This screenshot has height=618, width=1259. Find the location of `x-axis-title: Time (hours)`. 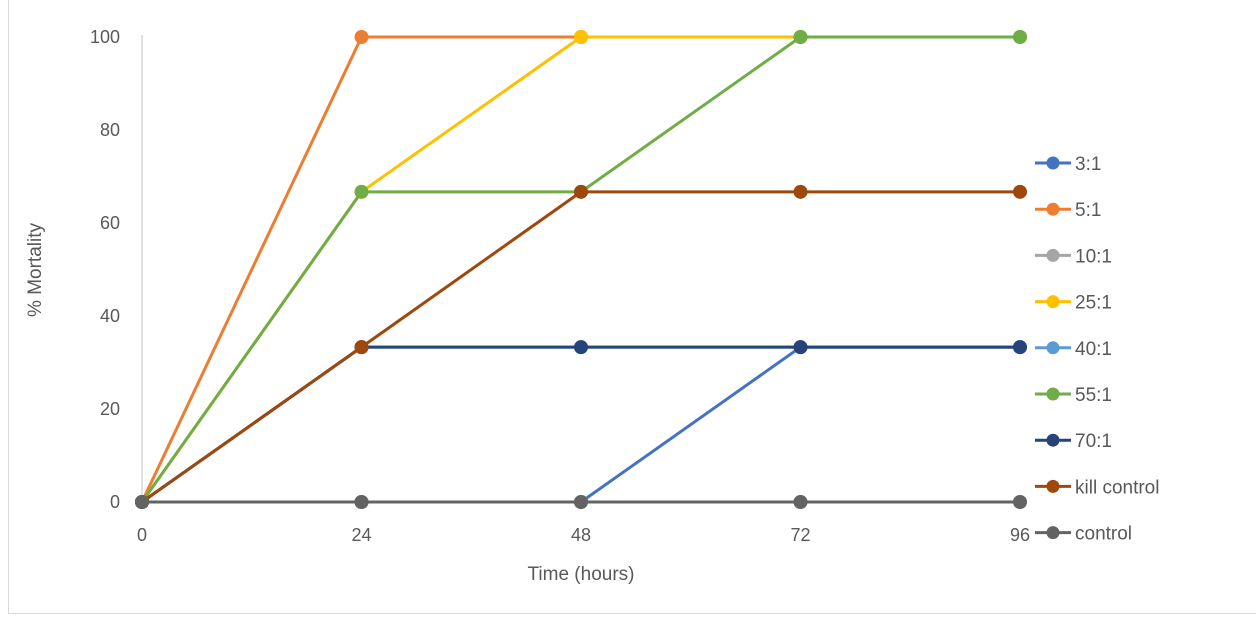

x-axis-title: Time (hours) is located at coordinates (581, 574).